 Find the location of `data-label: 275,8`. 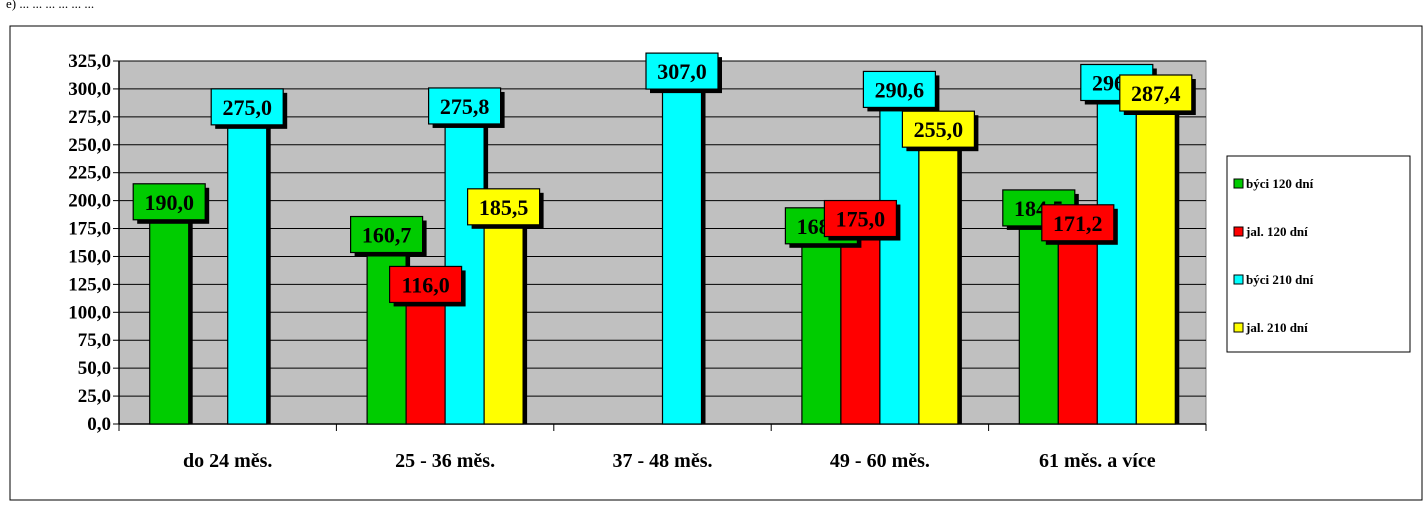

data-label: 275,8 is located at coordinates (465, 106).